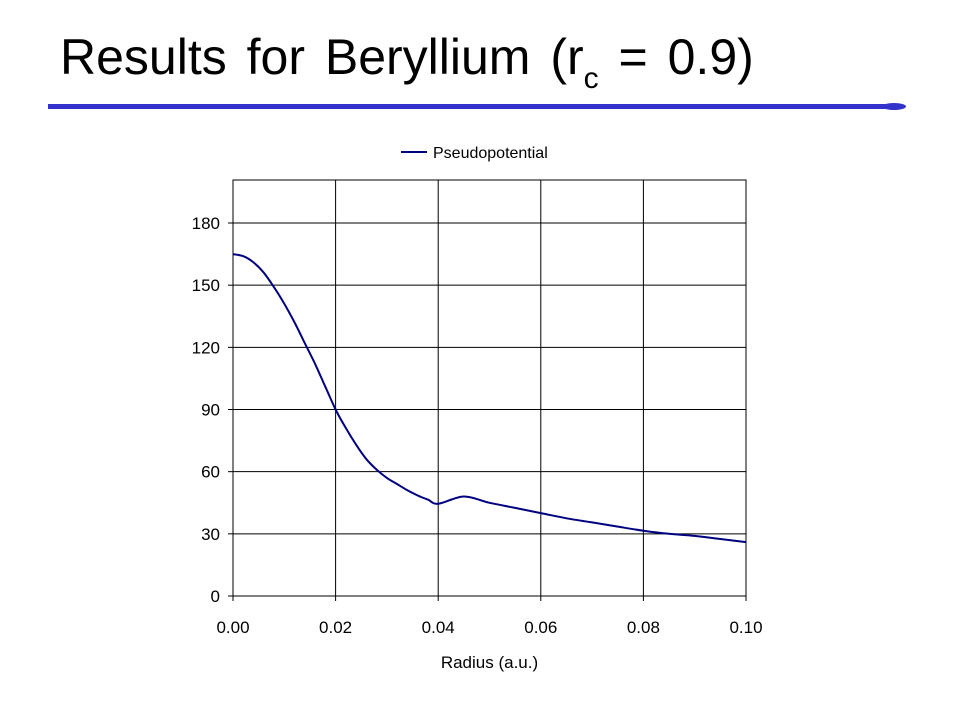 The height and width of the screenshot is (720, 960). What do you see at coordinates (490, 153) in the screenshot?
I see `legend-label: Pseudopotential` at bounding box center [490, 153].